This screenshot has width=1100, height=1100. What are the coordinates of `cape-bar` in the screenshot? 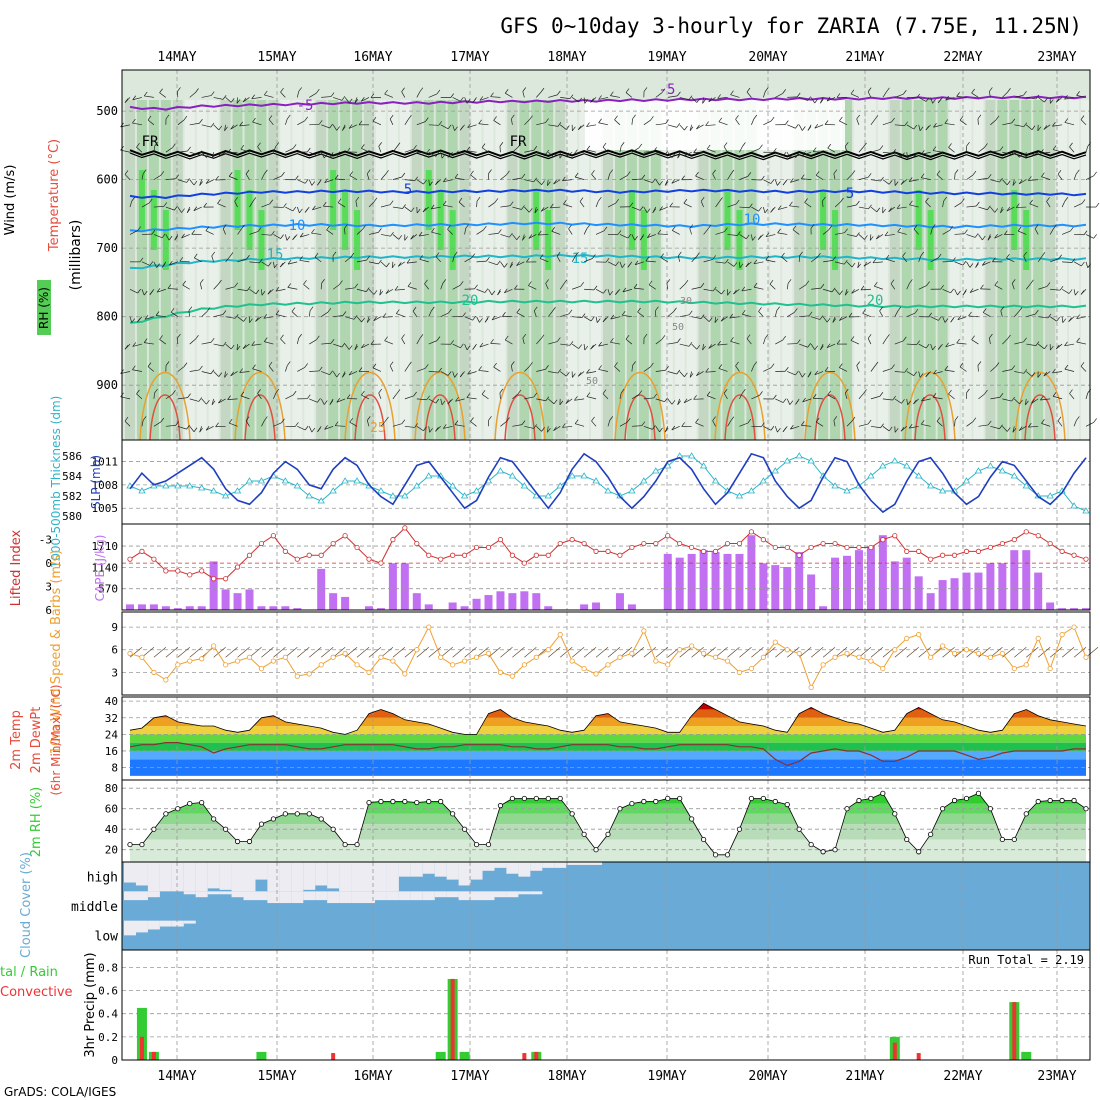 It's located at (201, 608).